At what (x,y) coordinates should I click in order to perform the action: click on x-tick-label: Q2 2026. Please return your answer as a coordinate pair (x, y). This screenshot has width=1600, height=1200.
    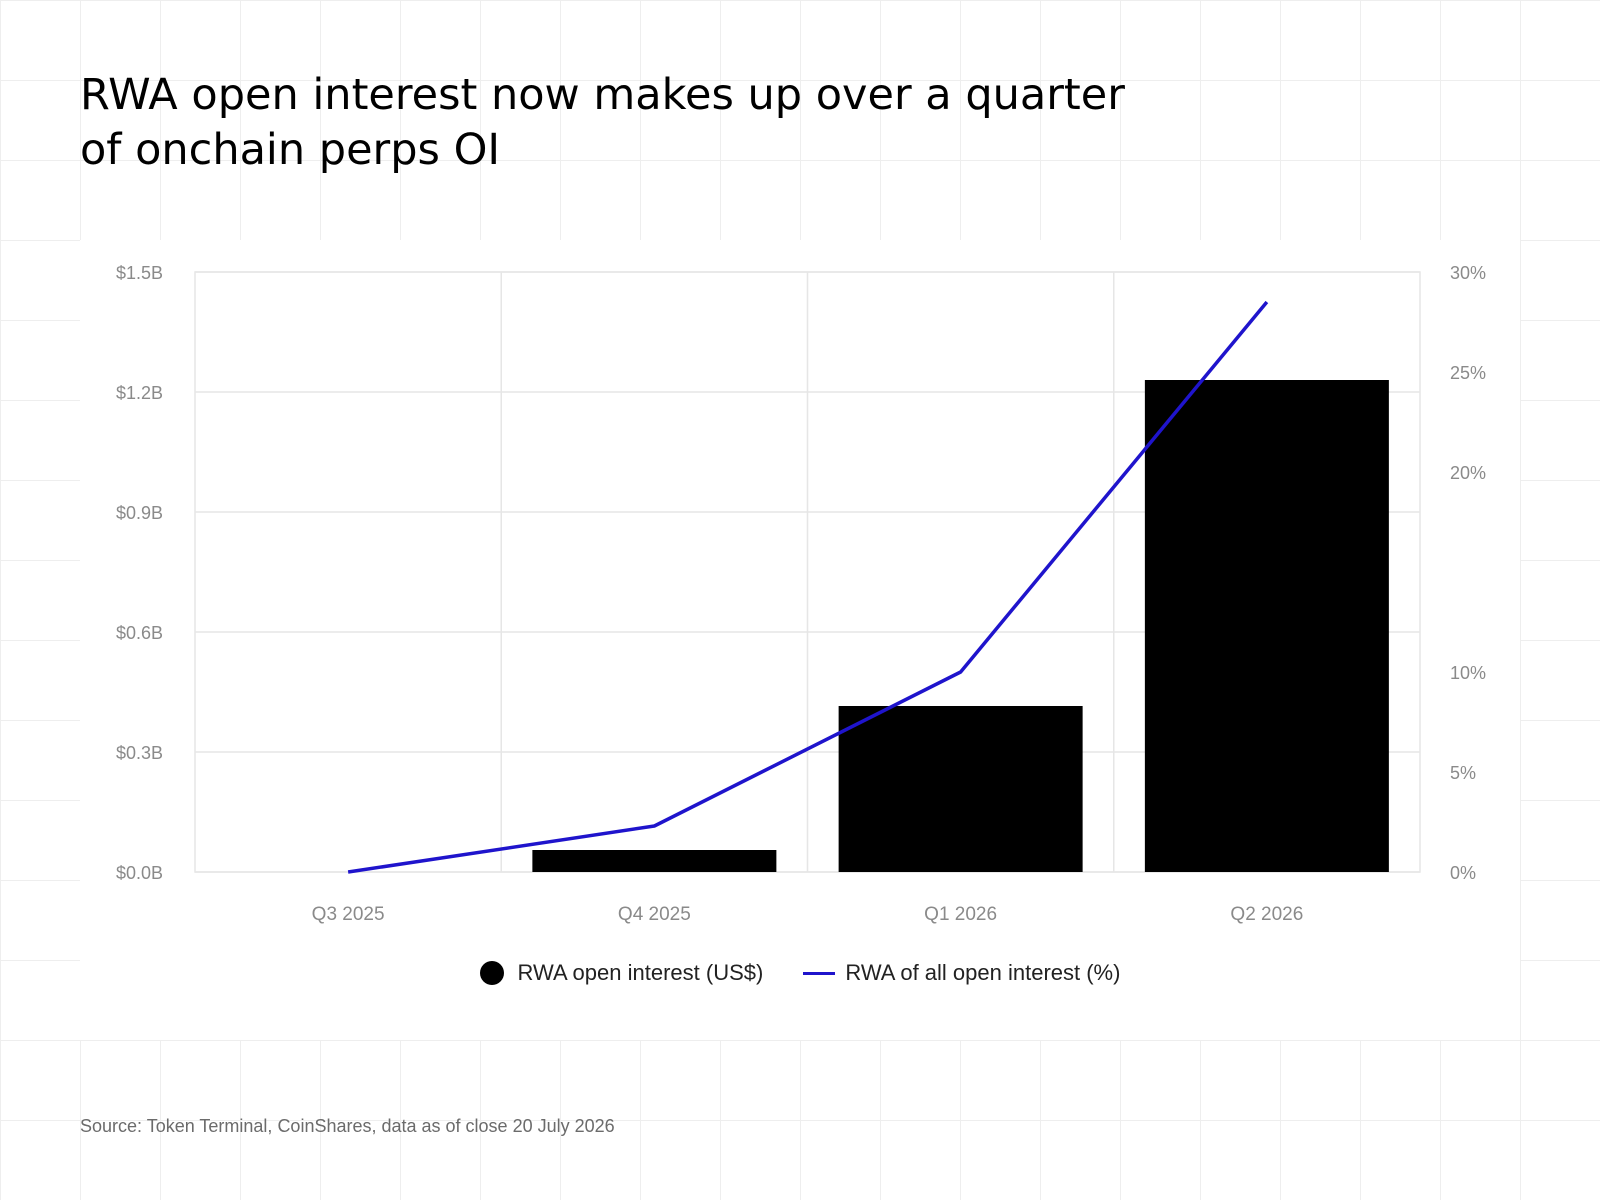
    Looking at the image, I should click on (1266, 914).